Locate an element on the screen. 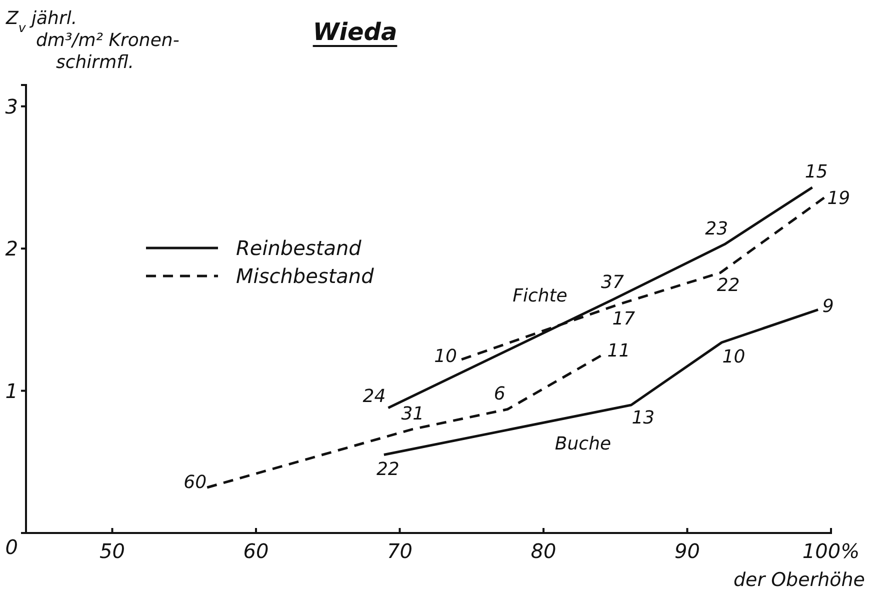 This screenshot has width=870, height=594. y-tick-label: 3 is located at coordinates (11, 106).